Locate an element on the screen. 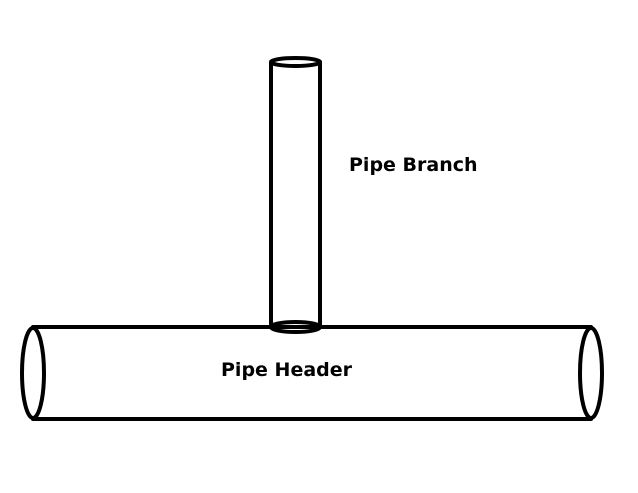 This screenshot has width=638, height=493. pipe-header-label: Pipe Header is located at coordinates (287, 370).